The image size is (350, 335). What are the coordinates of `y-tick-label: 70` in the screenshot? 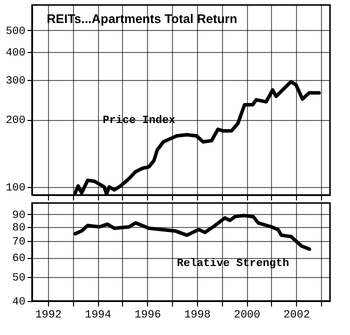 It's located at (19, 242).